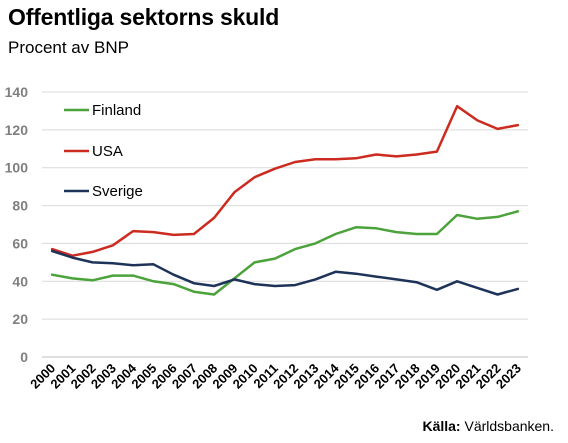 The width and height of the screenshot is (568, 443). I want to click on legend: Finland USA Sverige, so click(103, 151).